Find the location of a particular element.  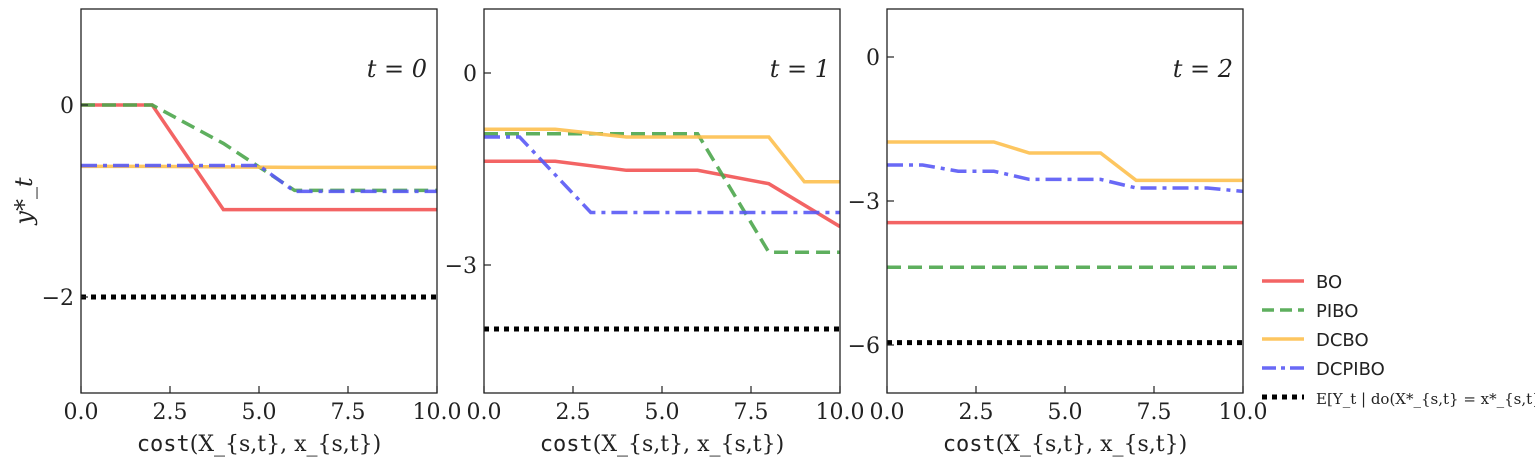

y-tick-label: −2 is located at coordinates (58, 298).